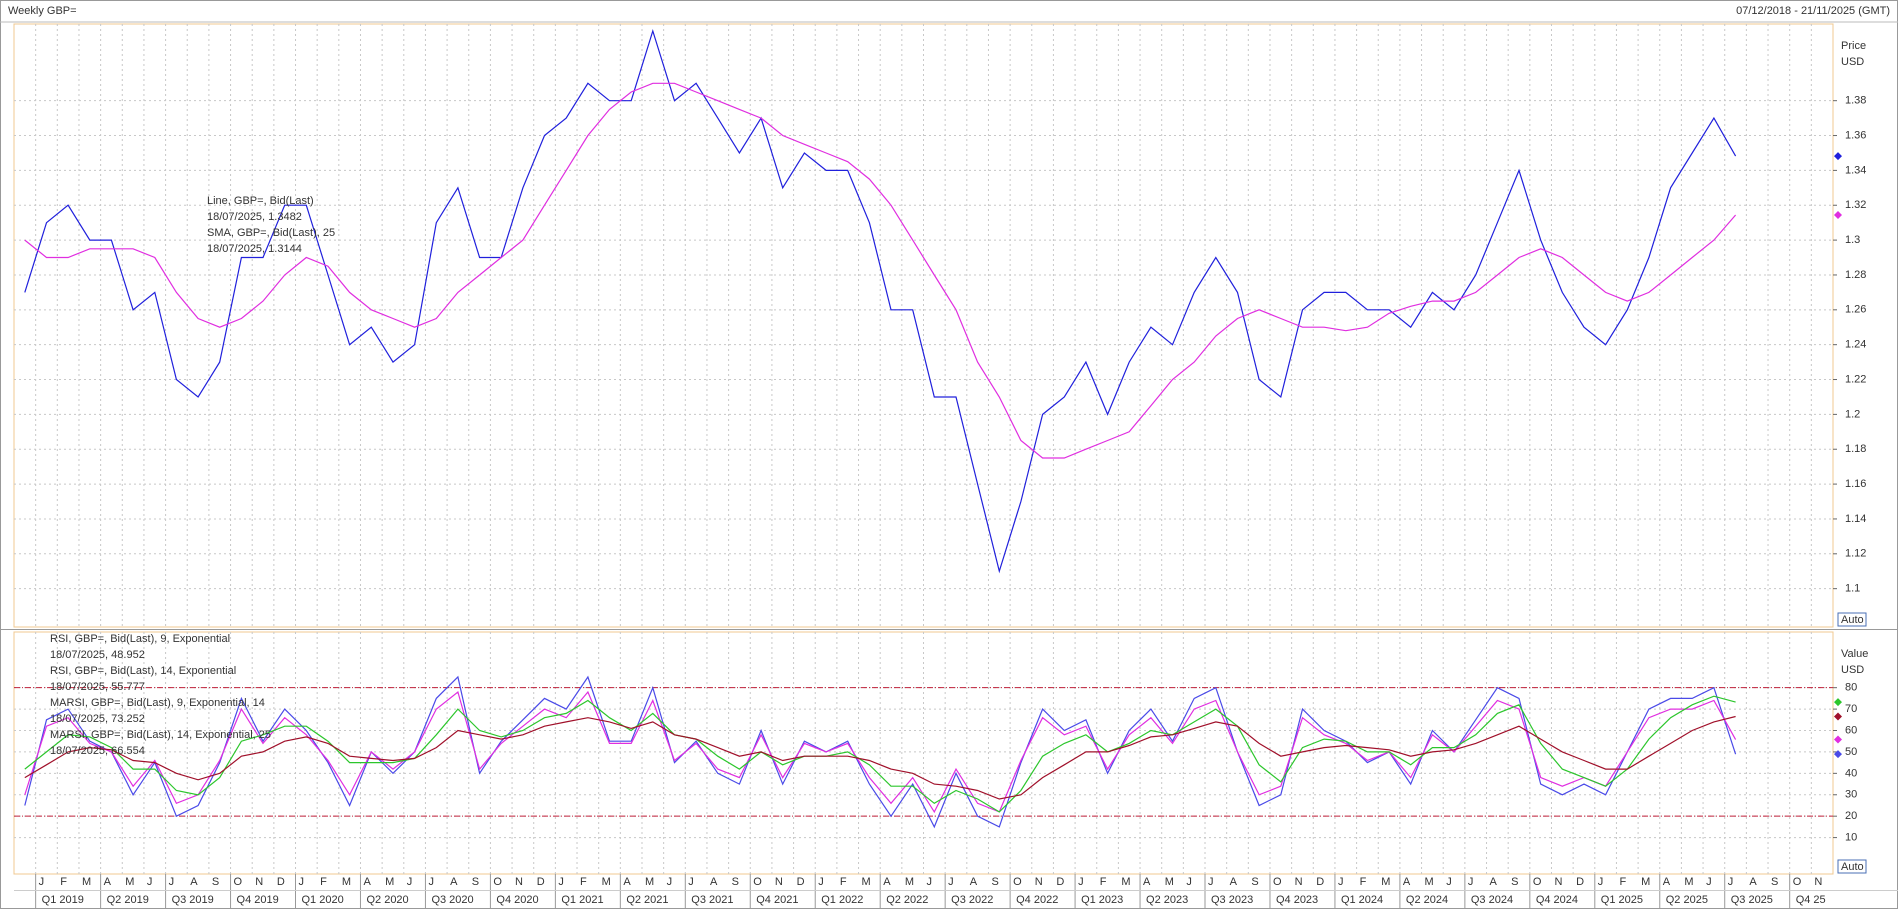 This screenshot has width=1898, height=909. I want to click on axis-unit: USD, so click(1852, 670).